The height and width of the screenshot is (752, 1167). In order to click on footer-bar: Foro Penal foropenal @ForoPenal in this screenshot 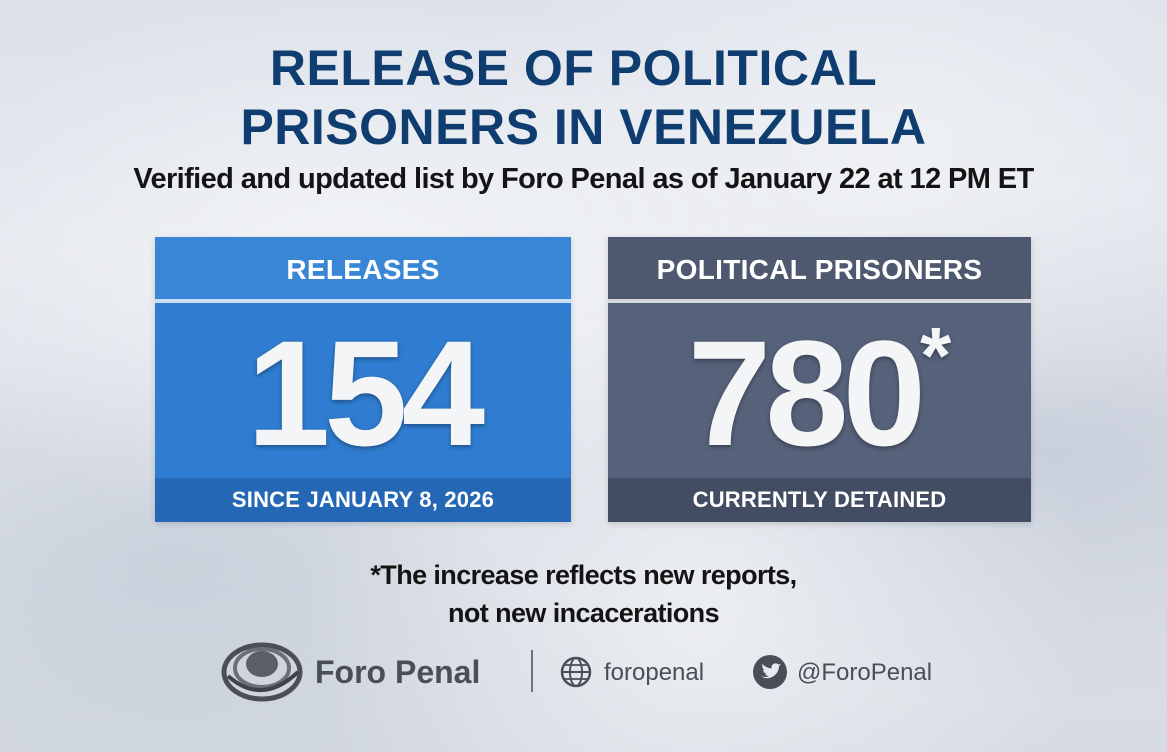, I will do `click(583, 667)`.